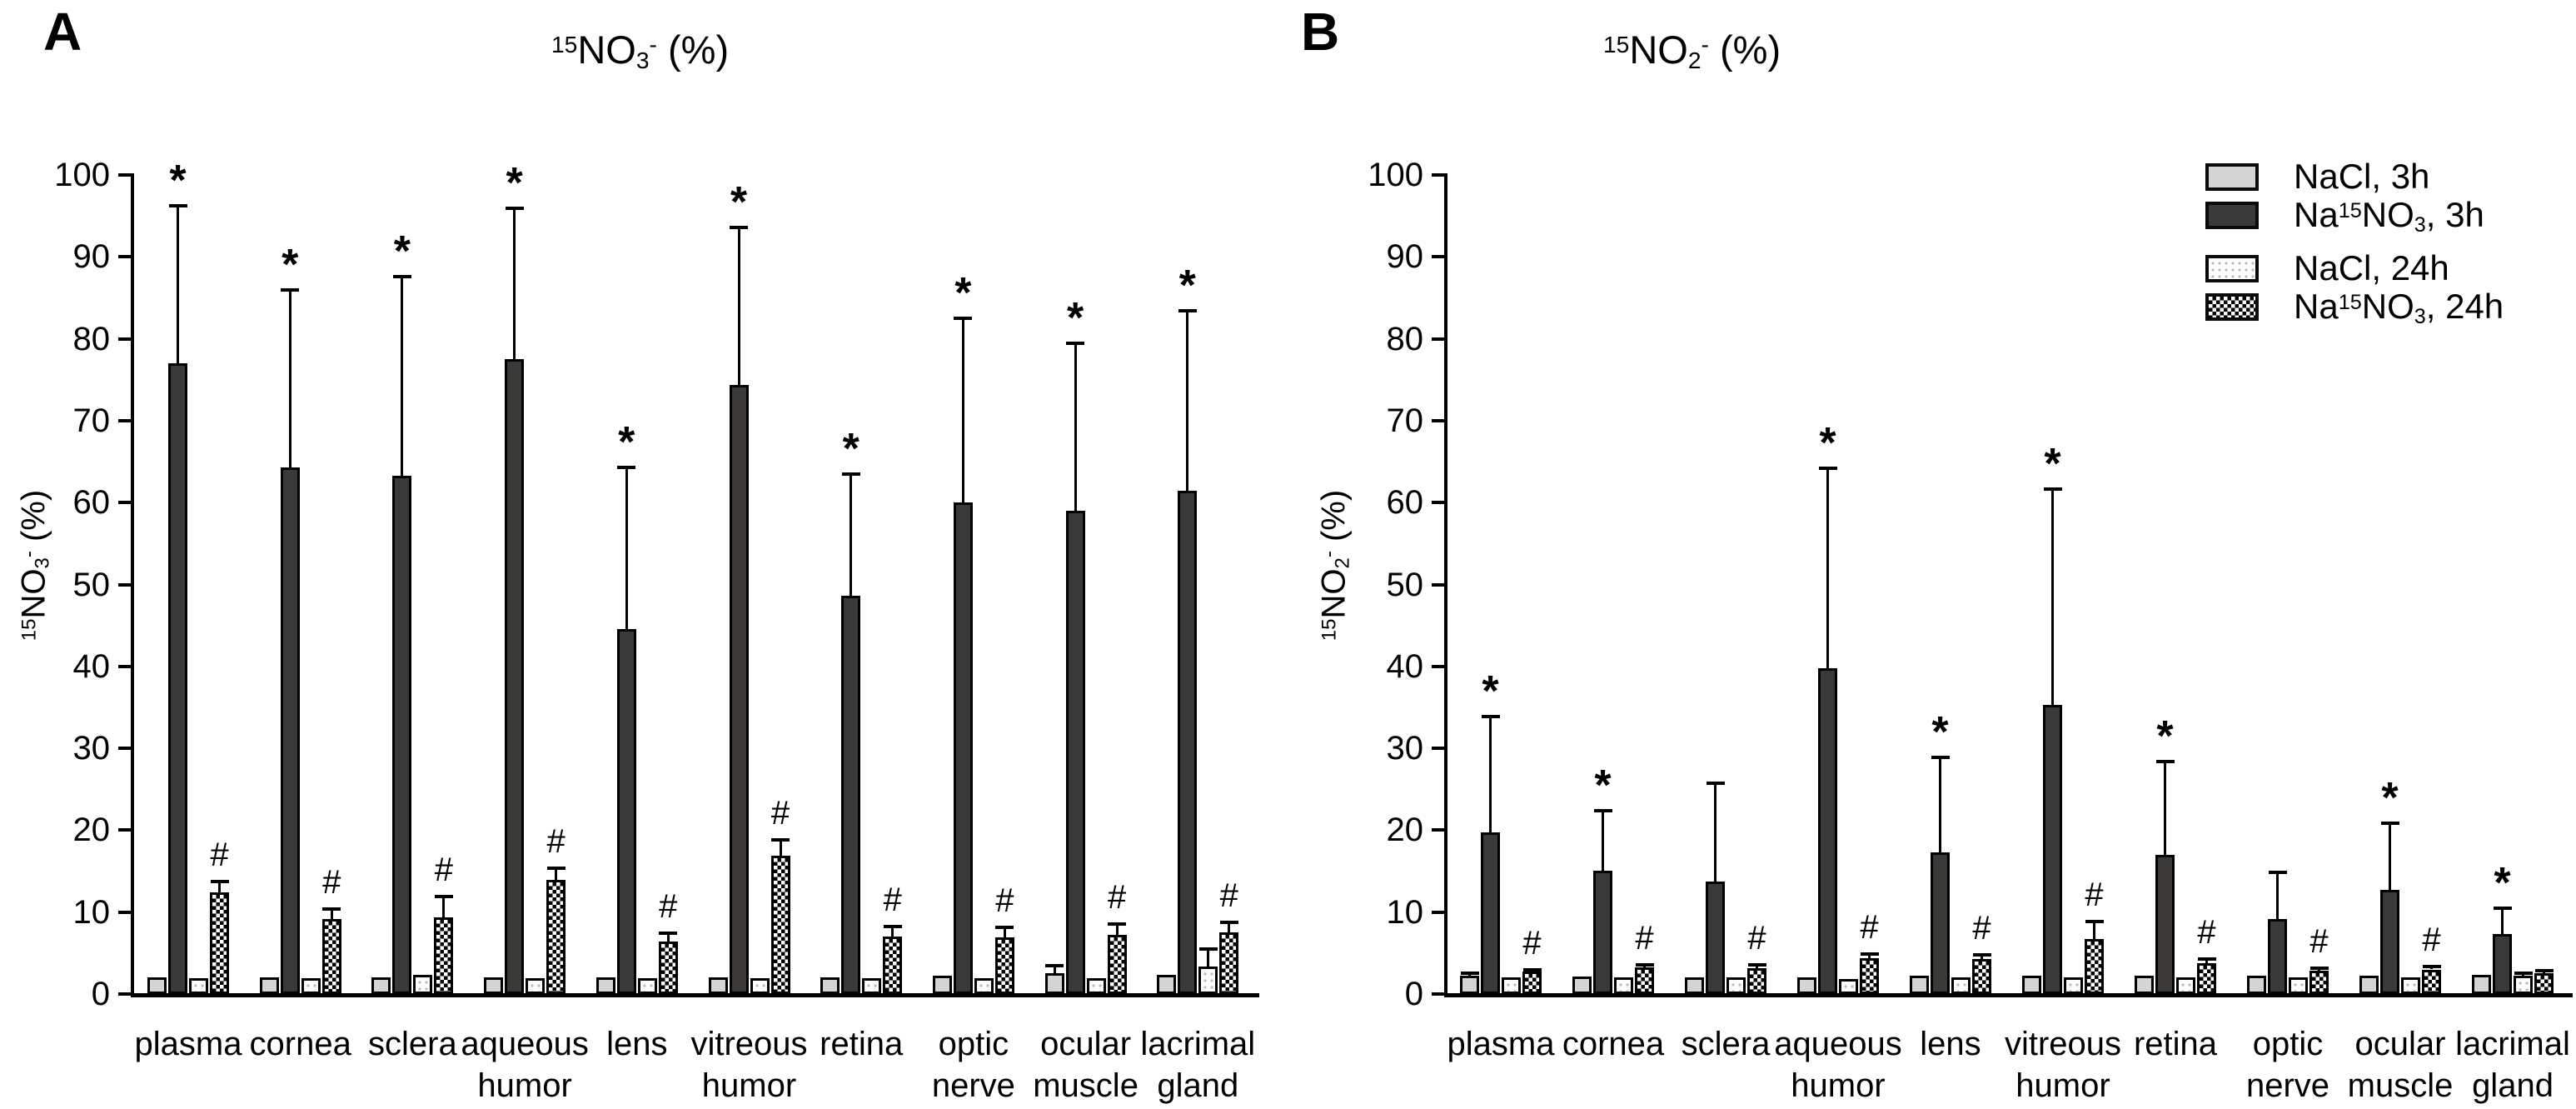 The image size is (2576, 1109). Describe the element at coordinates (91, 748) in the screenshot. I see `y-tick-label: 30` at that location.